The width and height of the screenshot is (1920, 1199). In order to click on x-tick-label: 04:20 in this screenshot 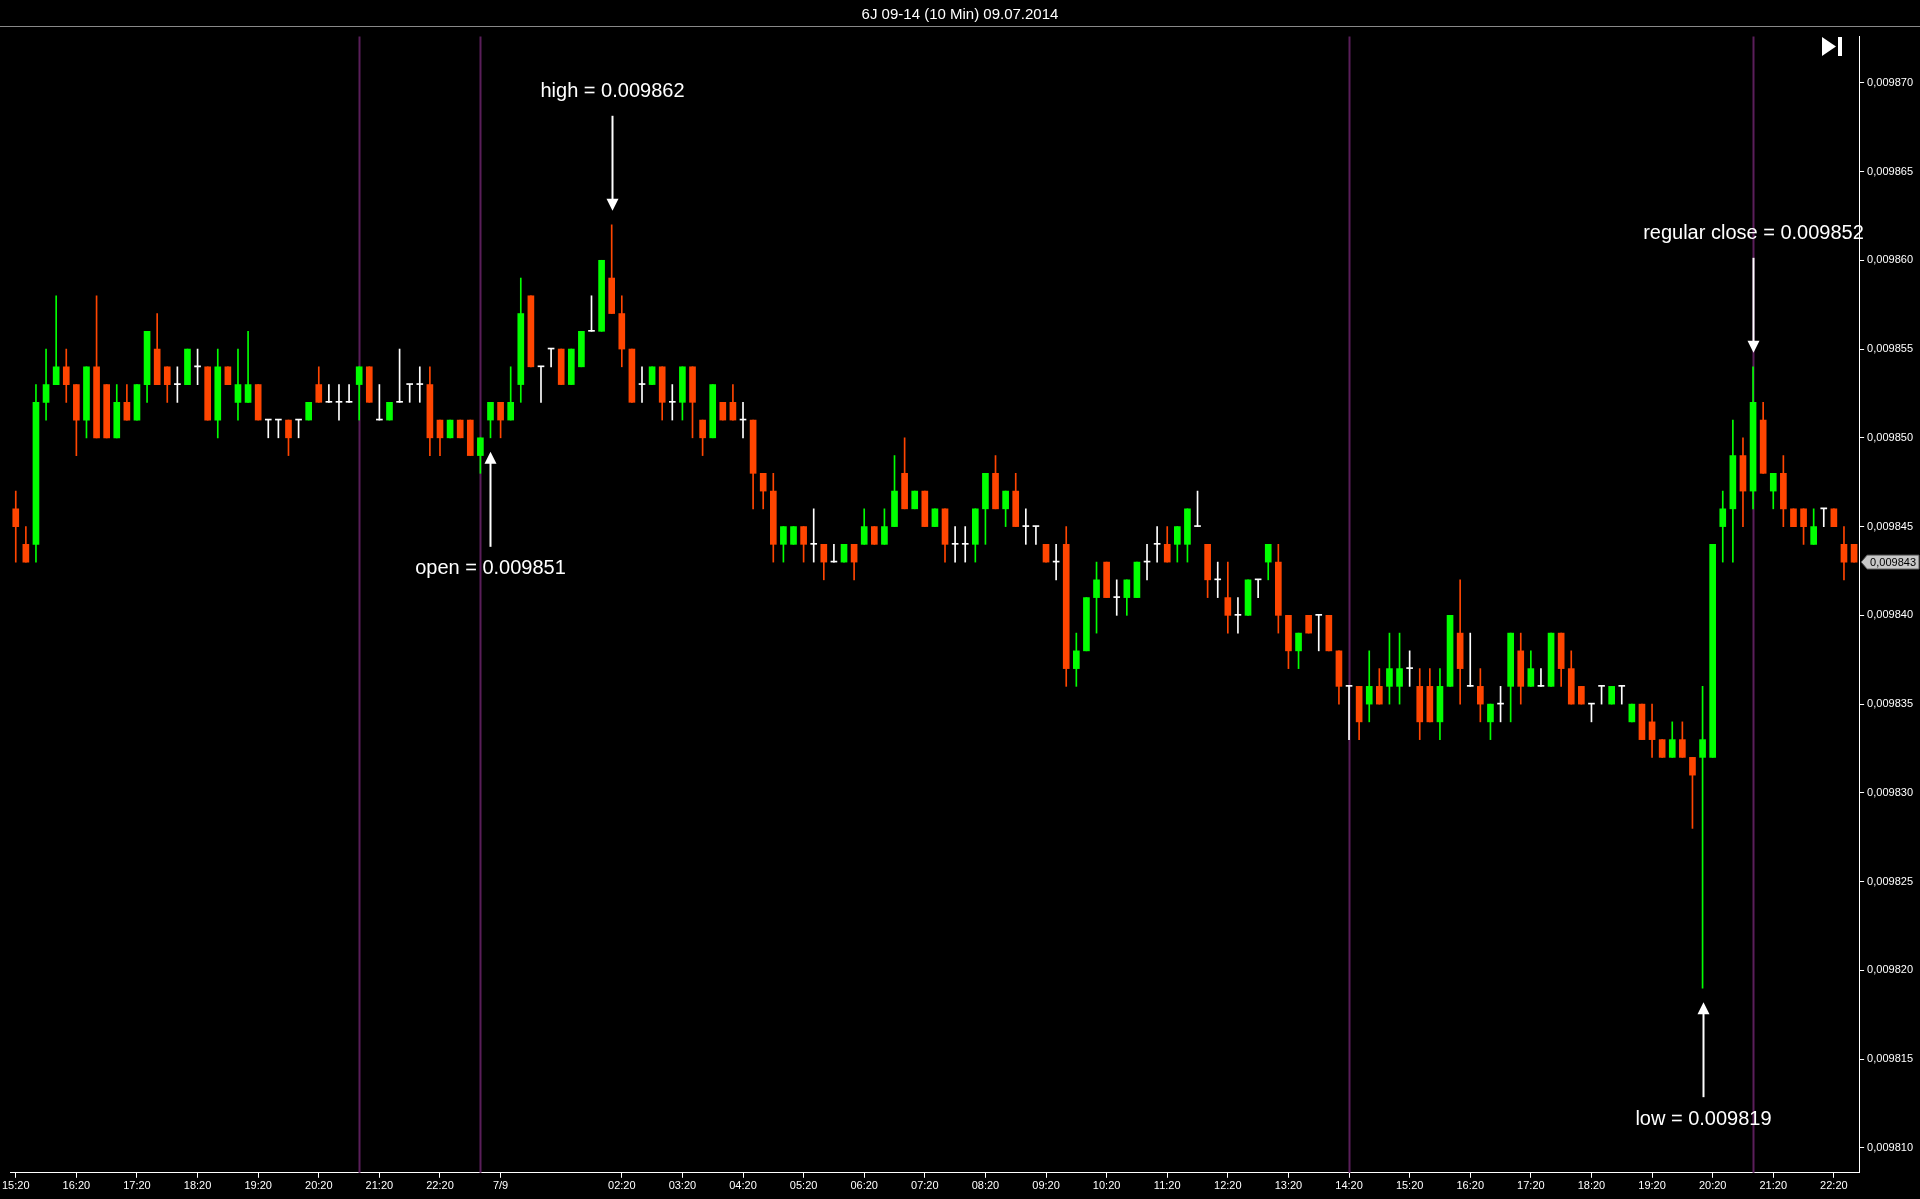, I will do `click(743, 1185)`.